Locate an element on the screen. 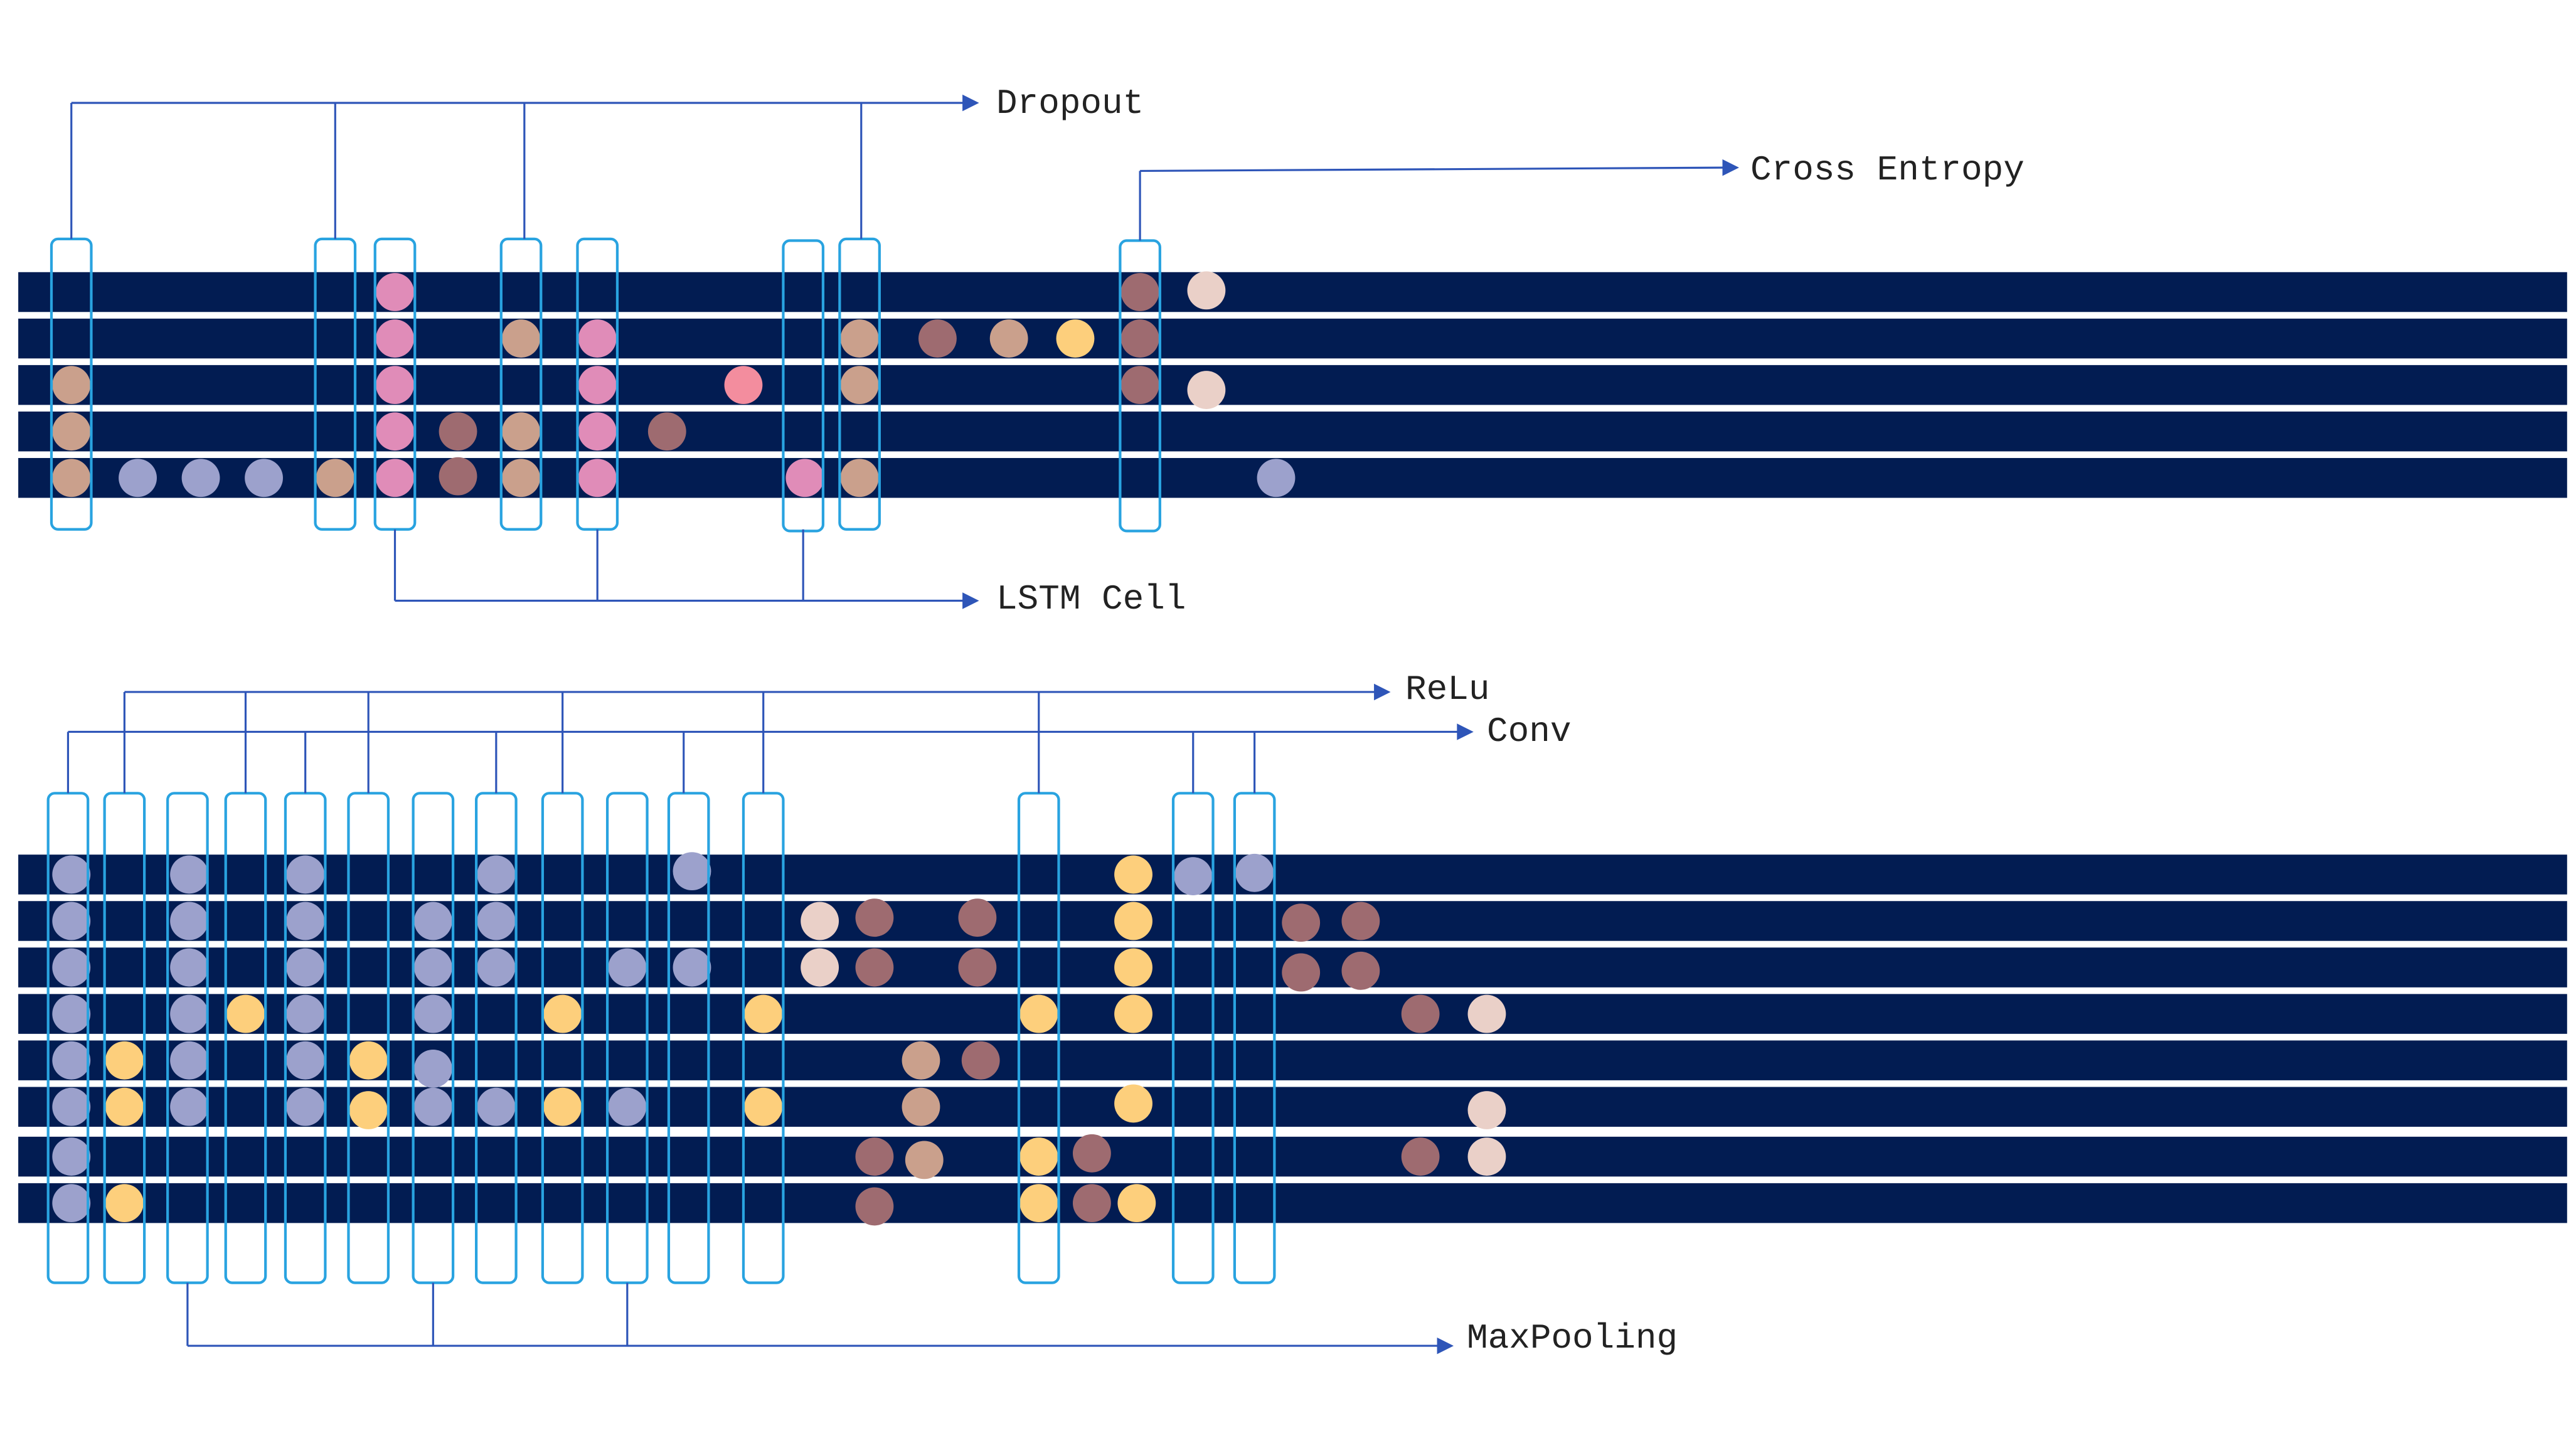 This screenshot has width=2576, height=1443. maxpooling-arrow is located at coordinates (1445, 1346).